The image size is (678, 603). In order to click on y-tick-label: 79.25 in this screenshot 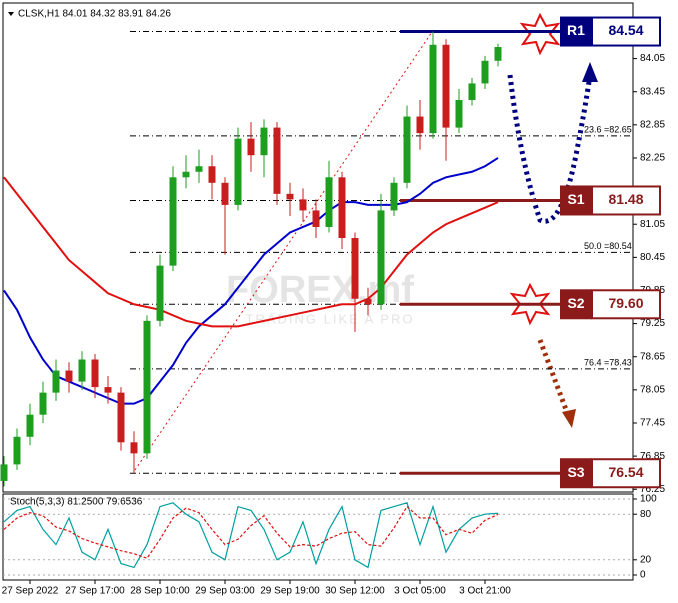, I will do `click(652, 323)`.